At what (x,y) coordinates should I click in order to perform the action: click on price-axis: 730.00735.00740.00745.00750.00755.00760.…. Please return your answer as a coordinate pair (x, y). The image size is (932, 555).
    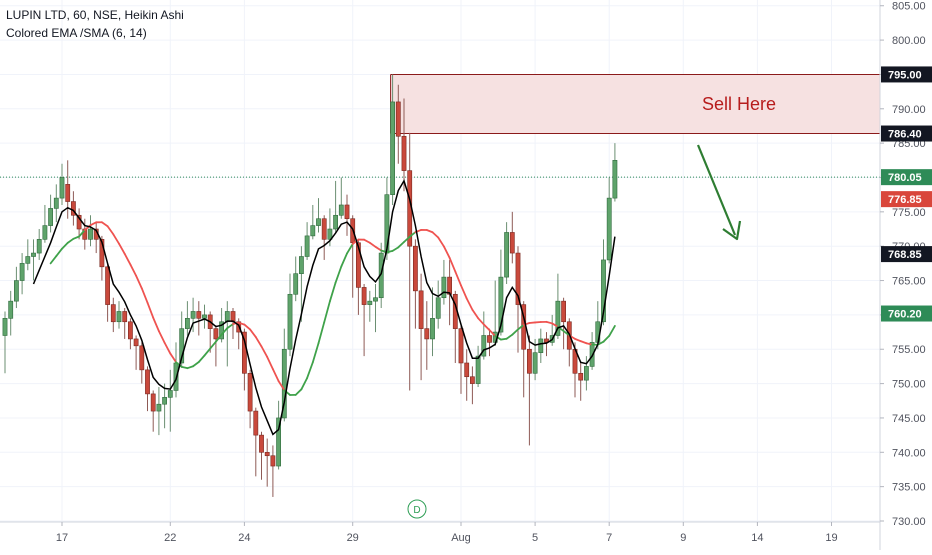
    Looking at the image, I should click on (906, 275).